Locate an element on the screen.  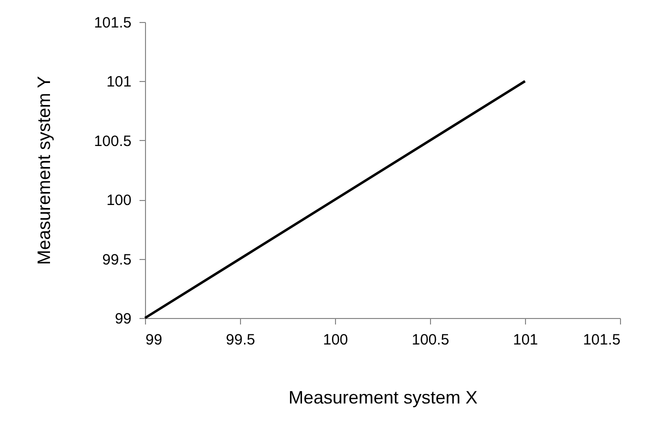
y-tick-label: 101.5 is located at coordinates (113, 23).